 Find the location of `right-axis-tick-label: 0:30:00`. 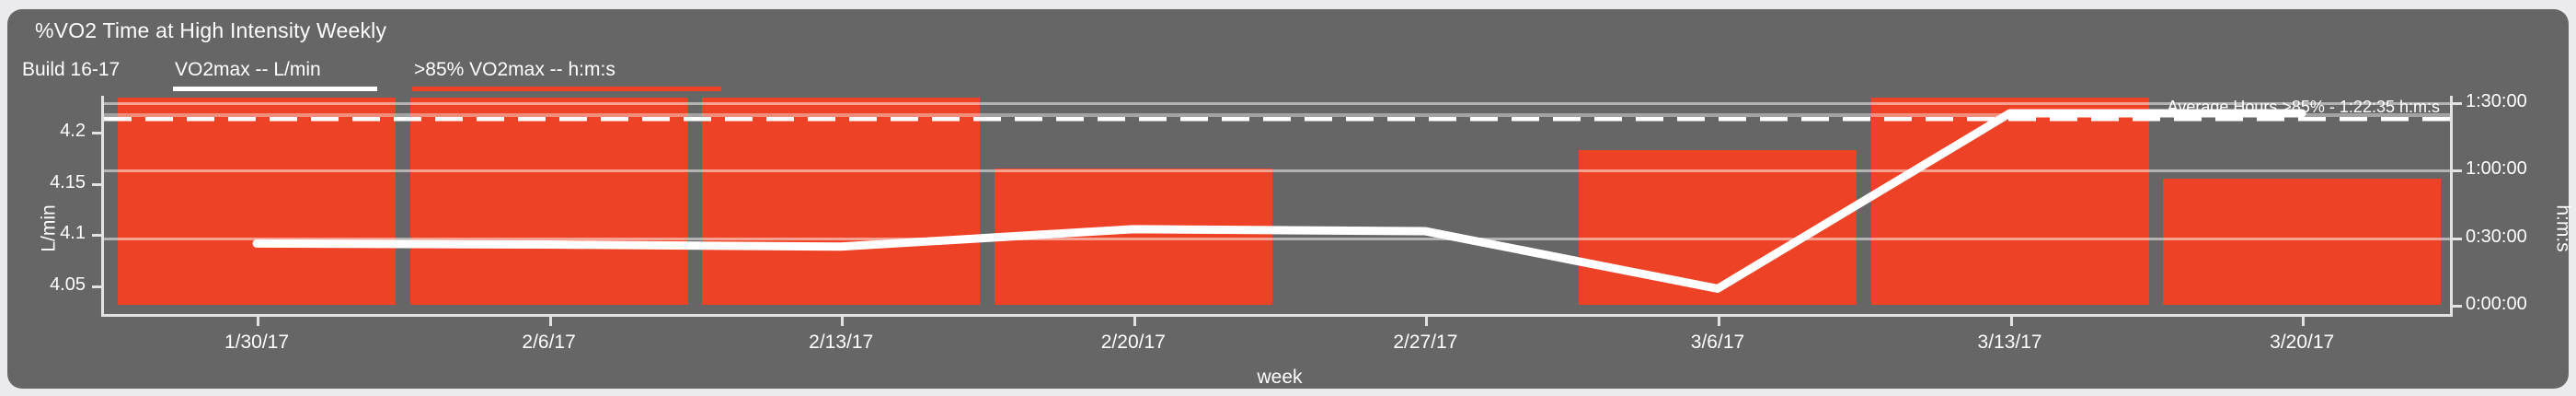

right-axis-tick-label: 0:30:00 is located at coordinates (2496, 236).